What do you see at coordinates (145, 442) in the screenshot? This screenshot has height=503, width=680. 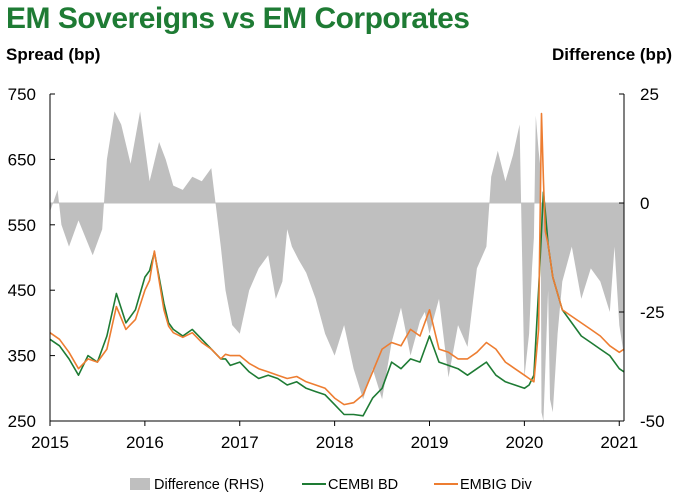 I see `x-tick-label: 2016` at bounding box center [145, 442].